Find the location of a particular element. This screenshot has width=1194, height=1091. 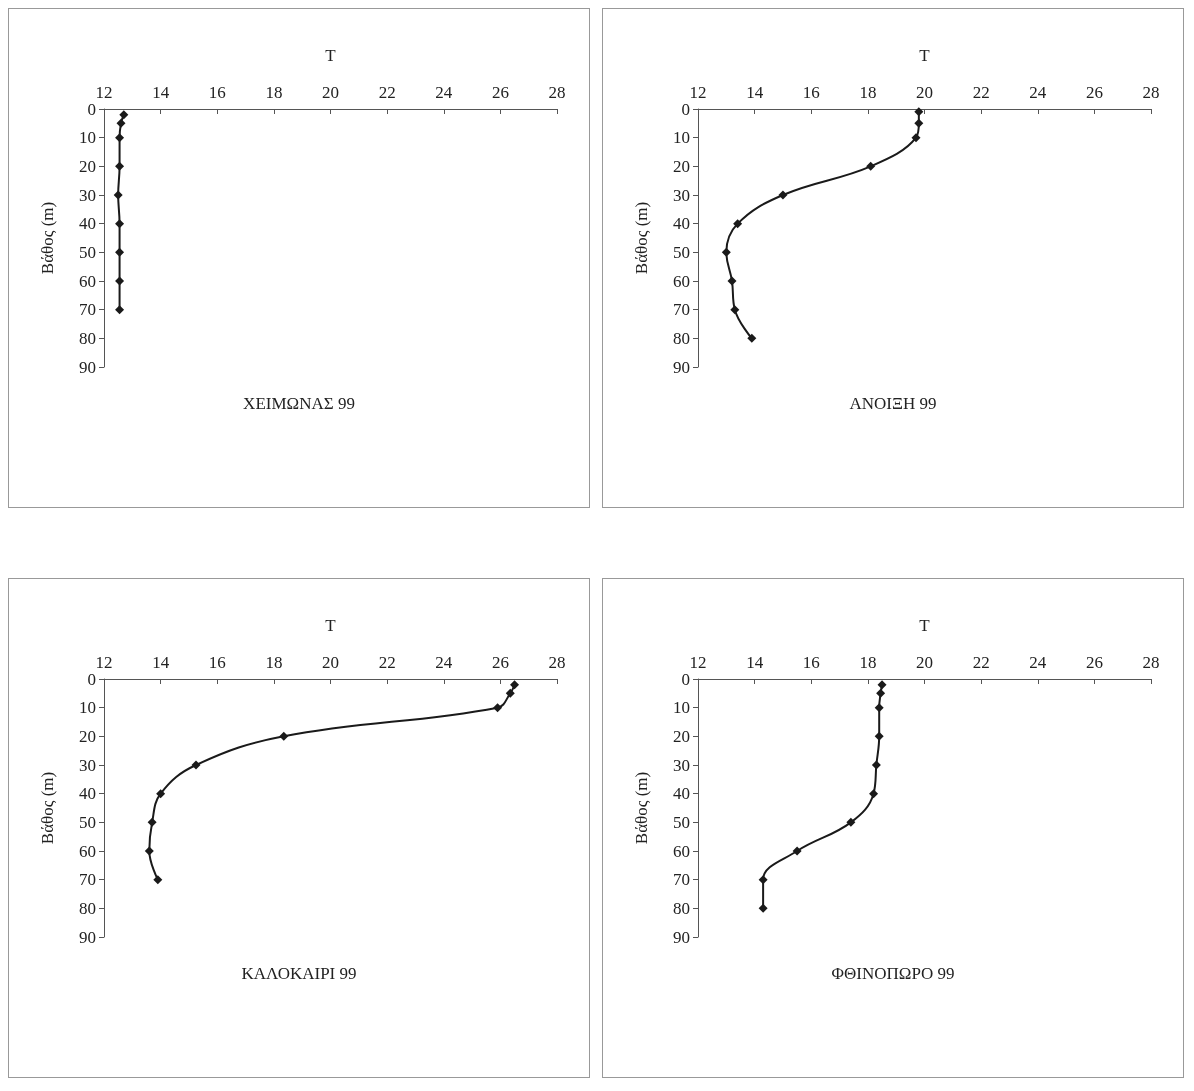

text: ΧΕΙΜΩΝΑΣ 99 is located at coordinates (299, 403).